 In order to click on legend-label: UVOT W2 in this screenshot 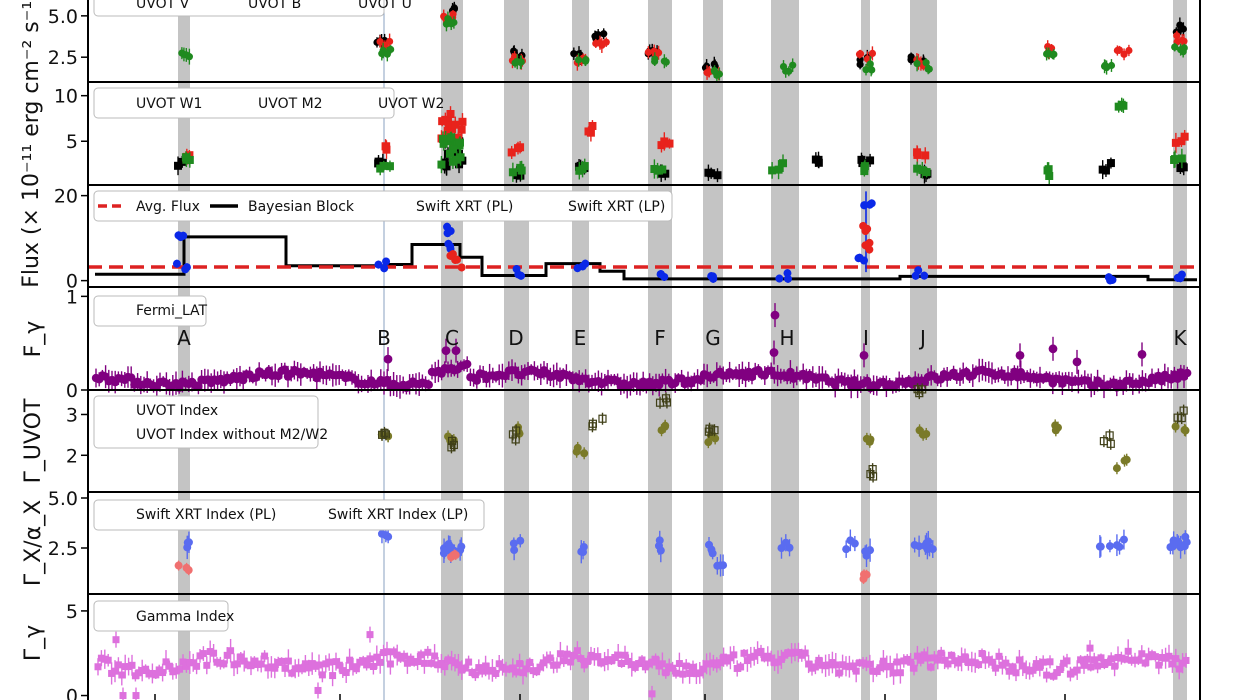, I will do `click(411, 104)`.